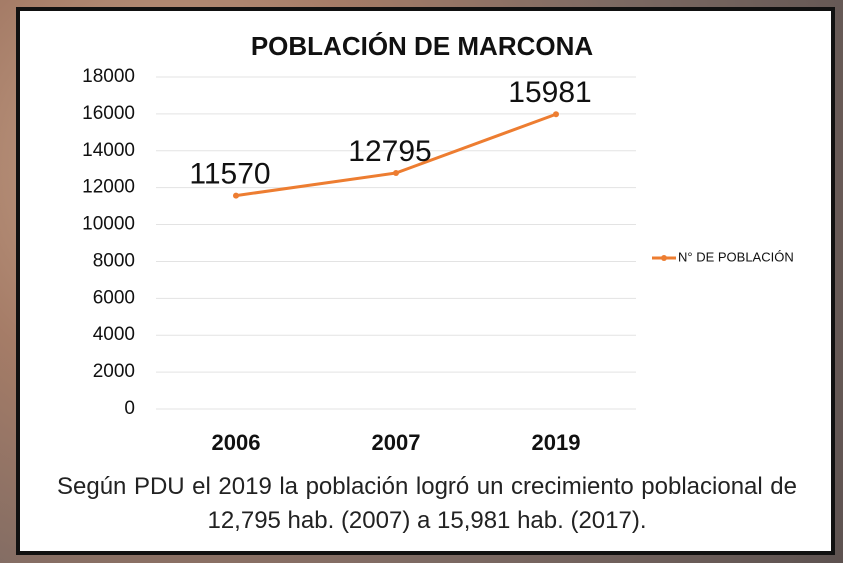 Image resolution: width=843 pixels, height=563 pixels. I want to click on y-tick-label: 0, so click(129, 408).